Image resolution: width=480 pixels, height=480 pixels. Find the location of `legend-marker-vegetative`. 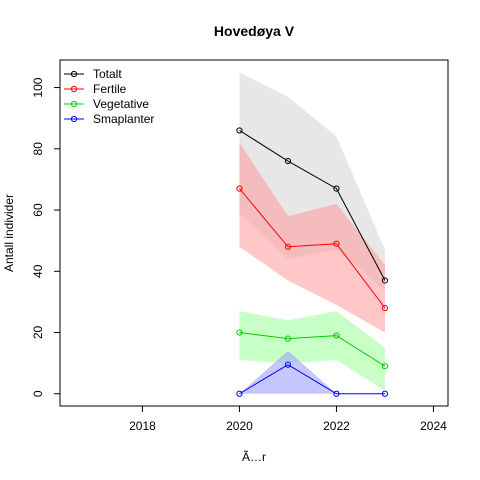

legend-marker-vegetative is located at coordinates (74, 104).